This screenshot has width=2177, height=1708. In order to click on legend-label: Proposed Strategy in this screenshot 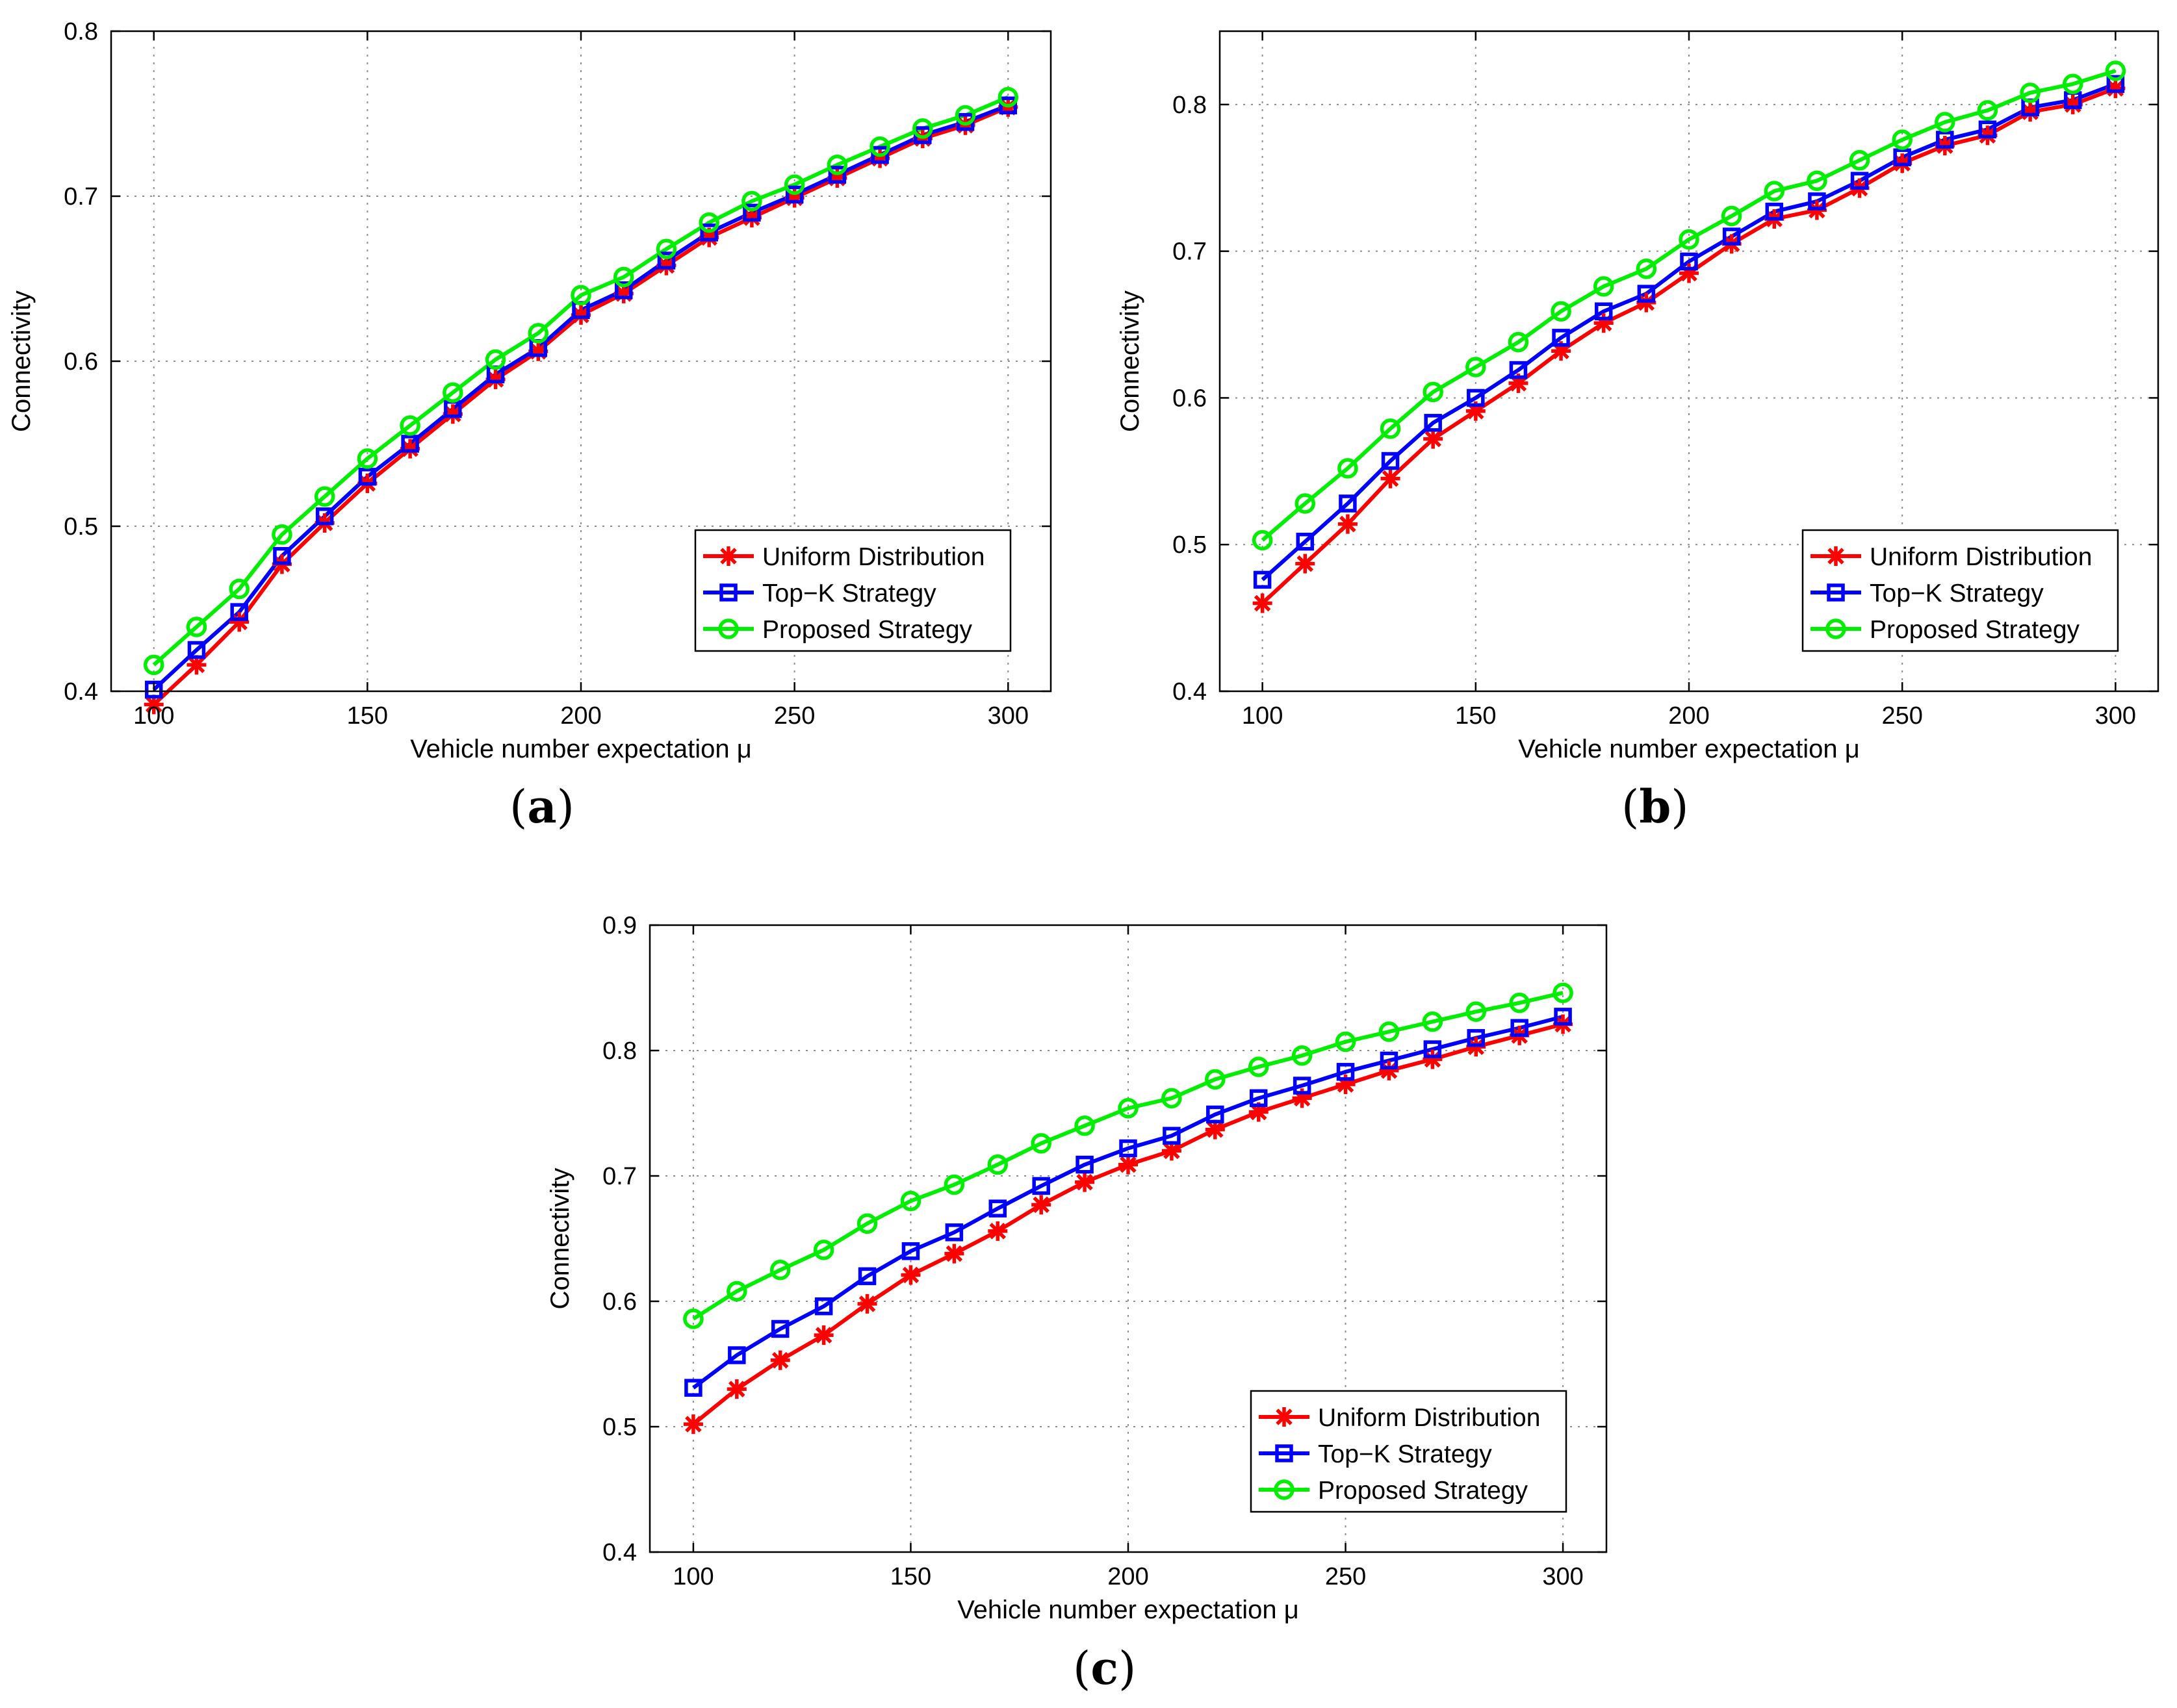, I will do `click(1423, 1491)`.